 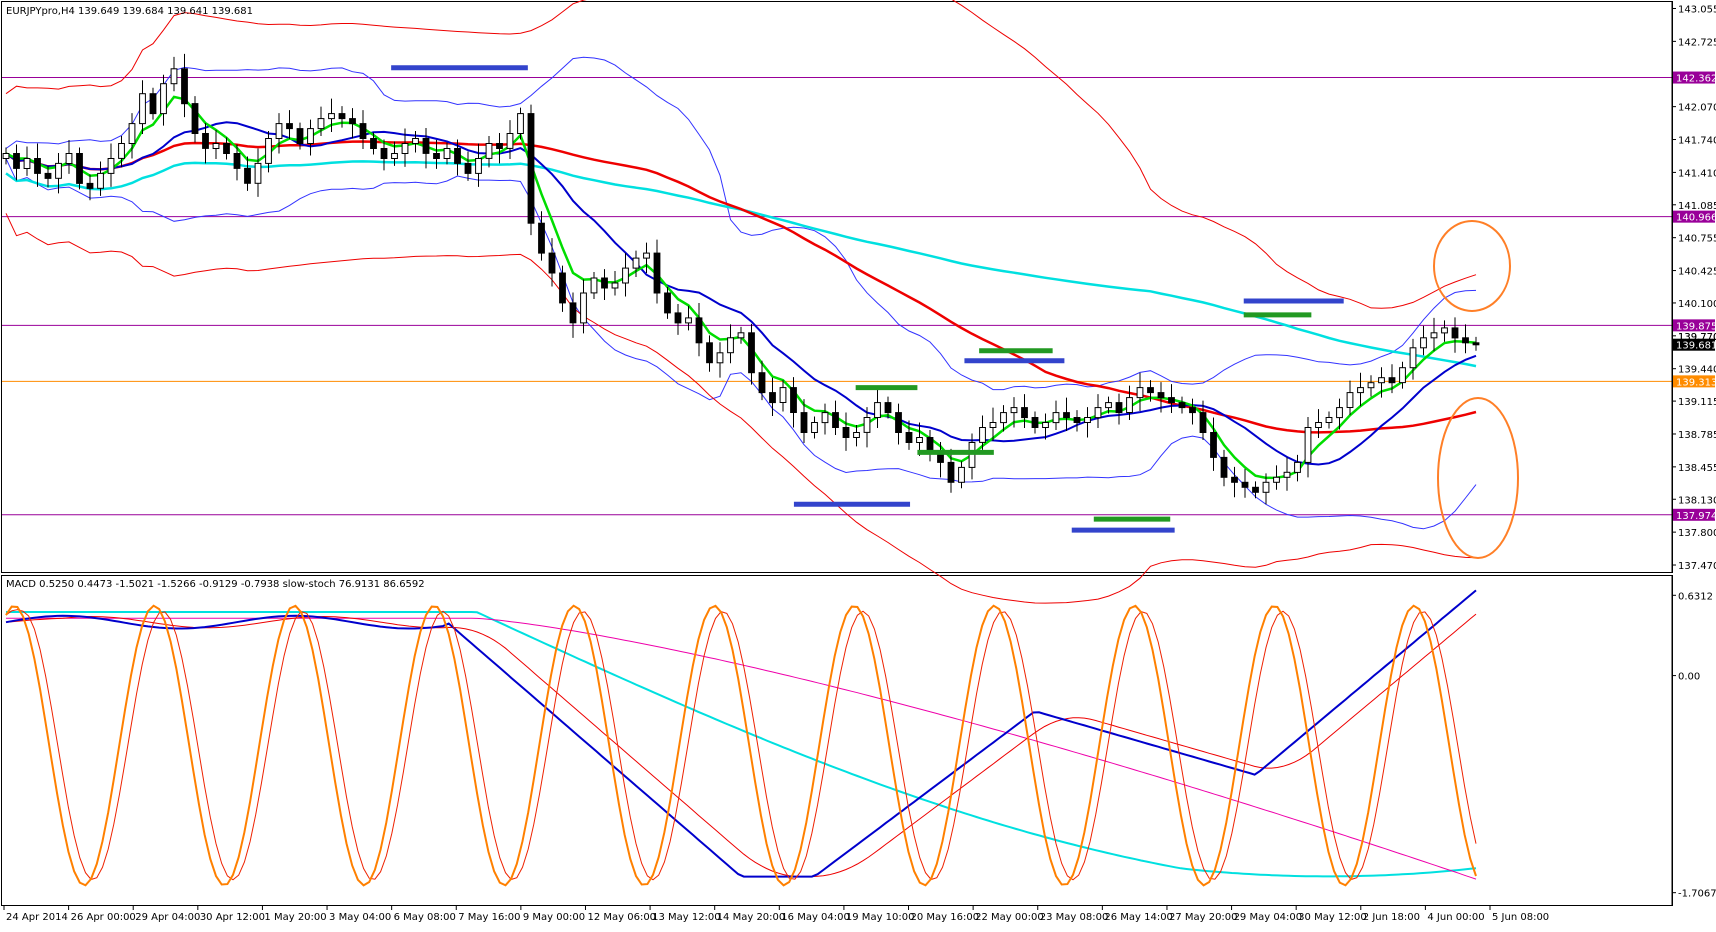 I want to click on current-price-tag-bg, so click(x=1694, y=344).